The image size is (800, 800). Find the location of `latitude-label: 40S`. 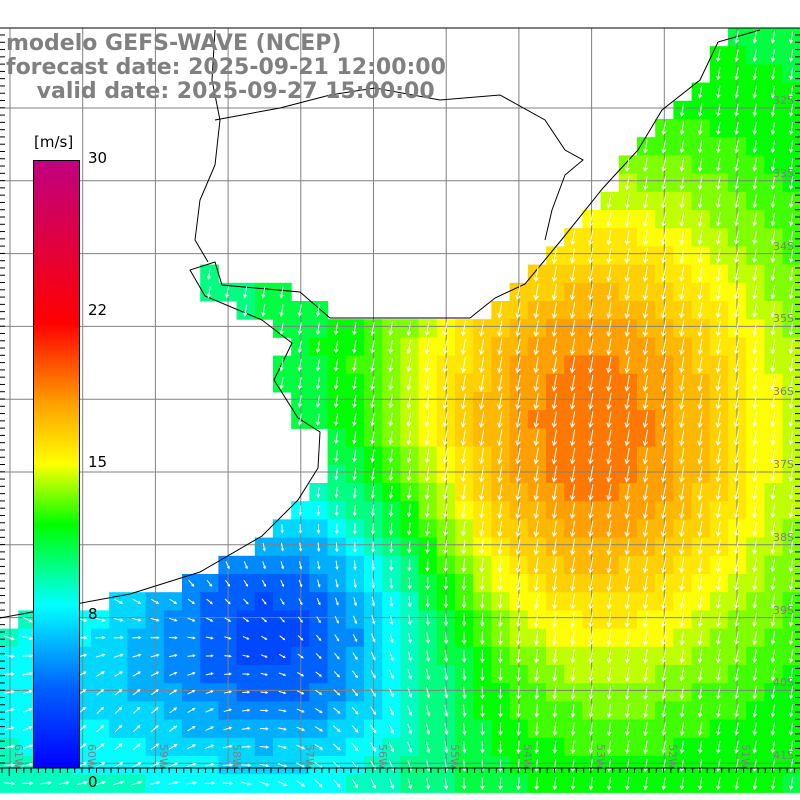

latitude-label: 40S is located at coordinates (783, 683).